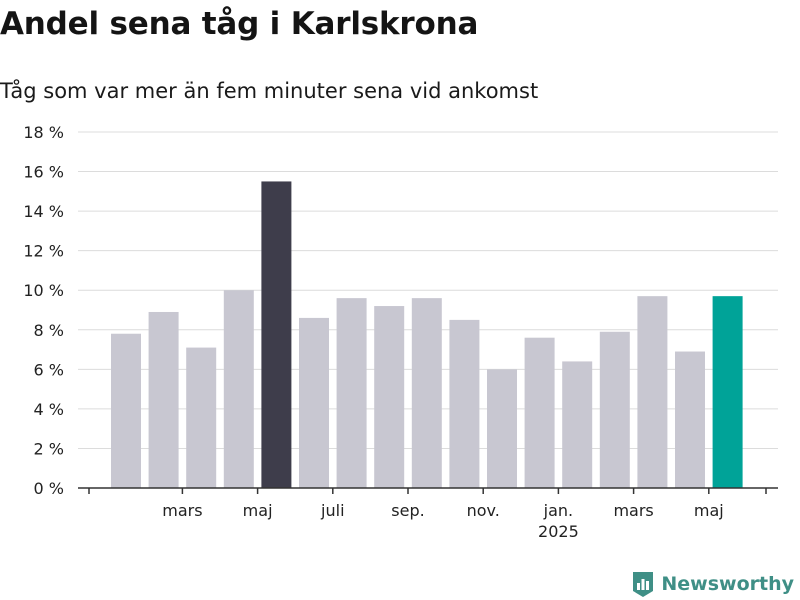 The image size is (800, 600). I want to click on y-tick-label: 12 %, so click(43, 251).